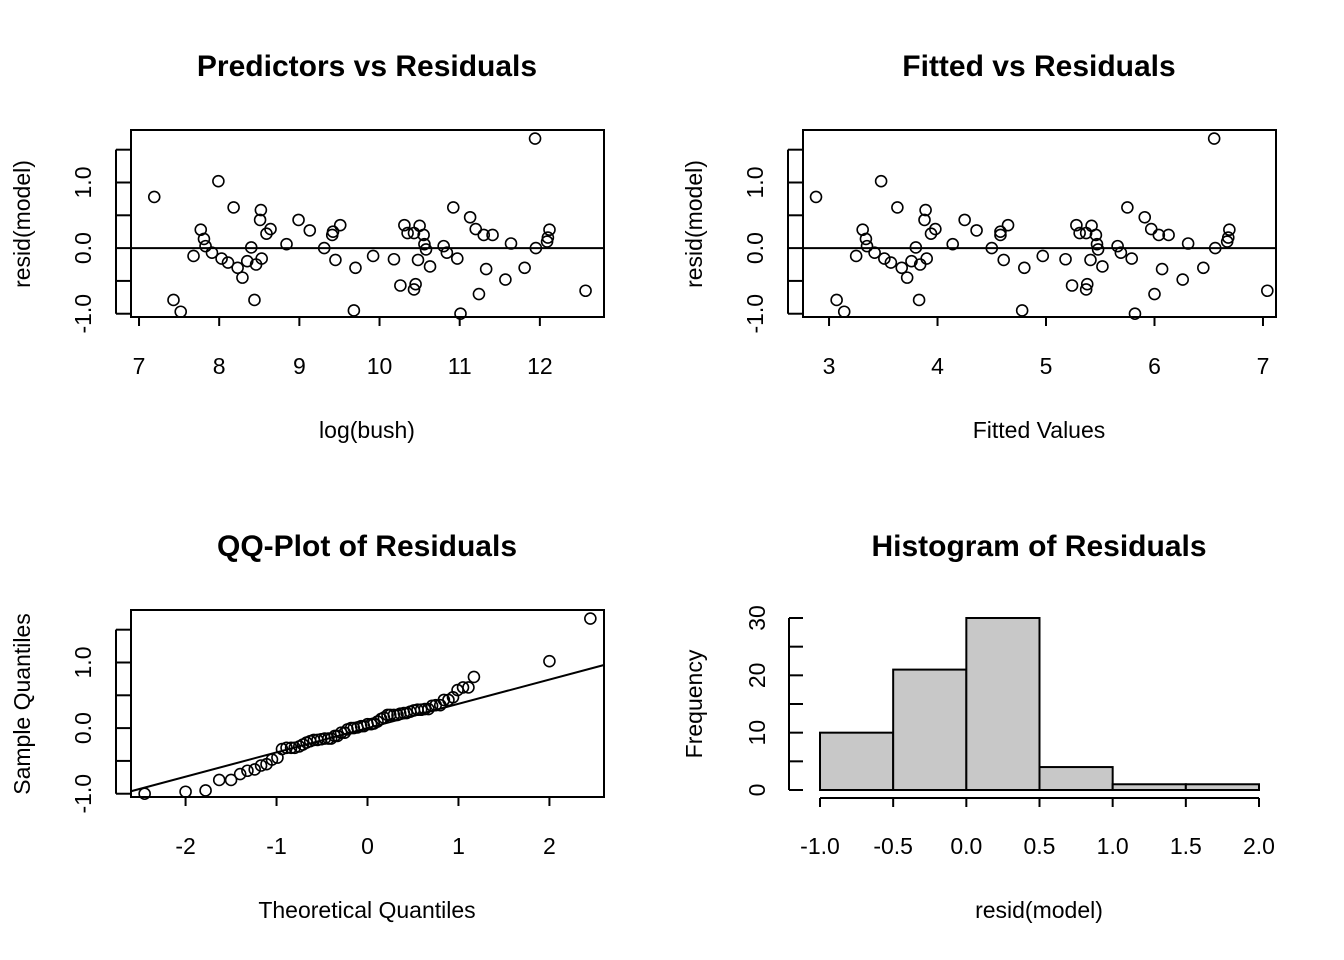 This screenshot has width=1344, height=960. Describe the element at coordinates (83, 662) in the screenshot. I see `y-tick-label: 1.0` at that location.